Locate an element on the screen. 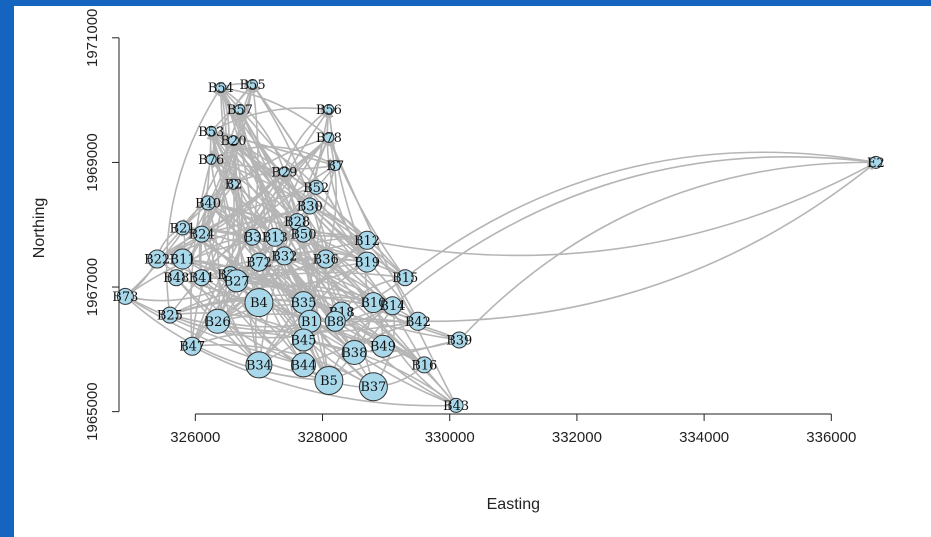 This screenshot has height=537, width=931. node-label: B16 is located at coordinates (424, 365).